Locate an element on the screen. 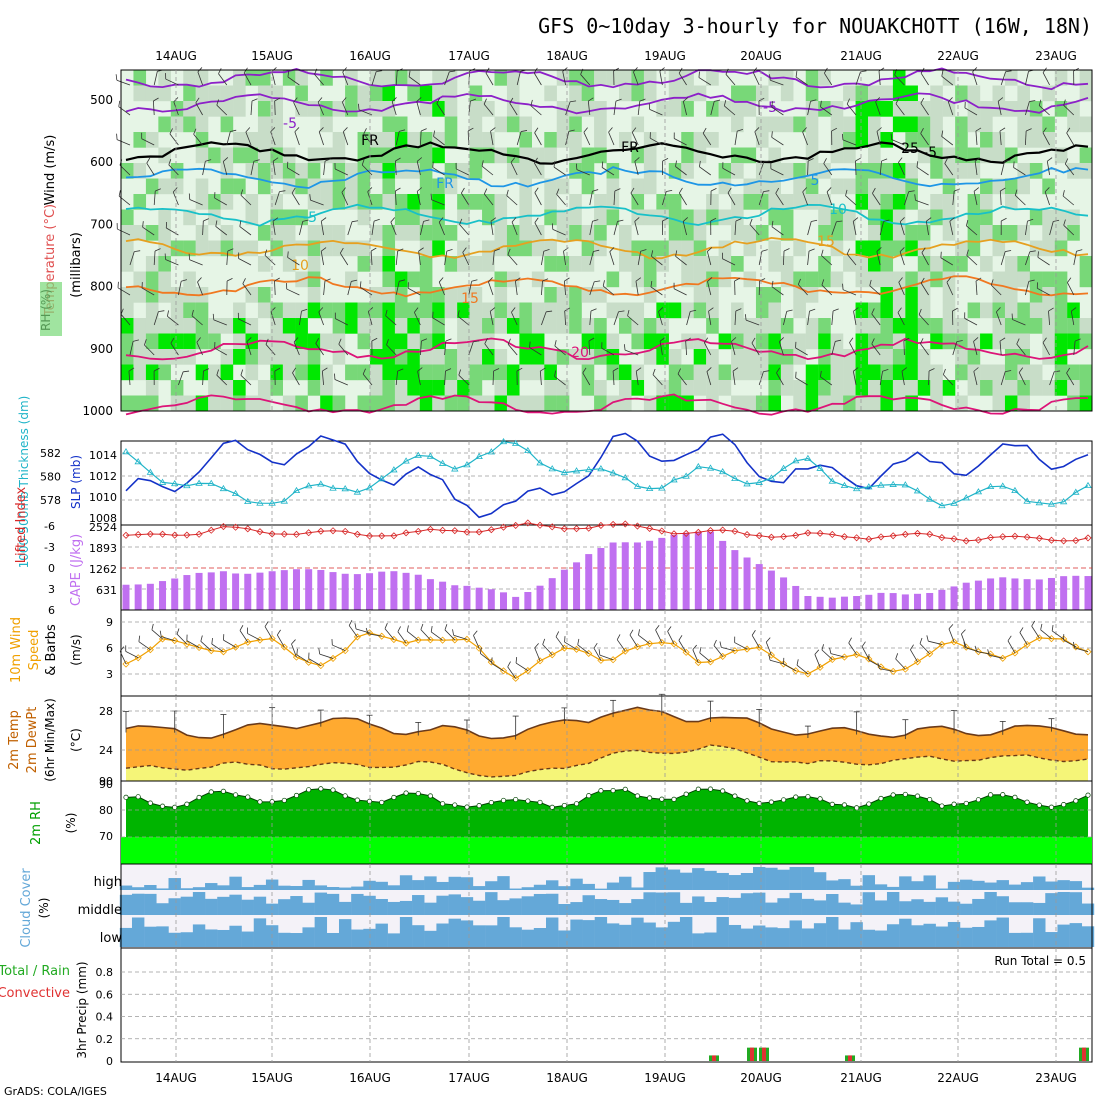 The width and height of the screenshot is (1100, 1100). date-label-top: 15AUG is located at coordinates (272, 56).